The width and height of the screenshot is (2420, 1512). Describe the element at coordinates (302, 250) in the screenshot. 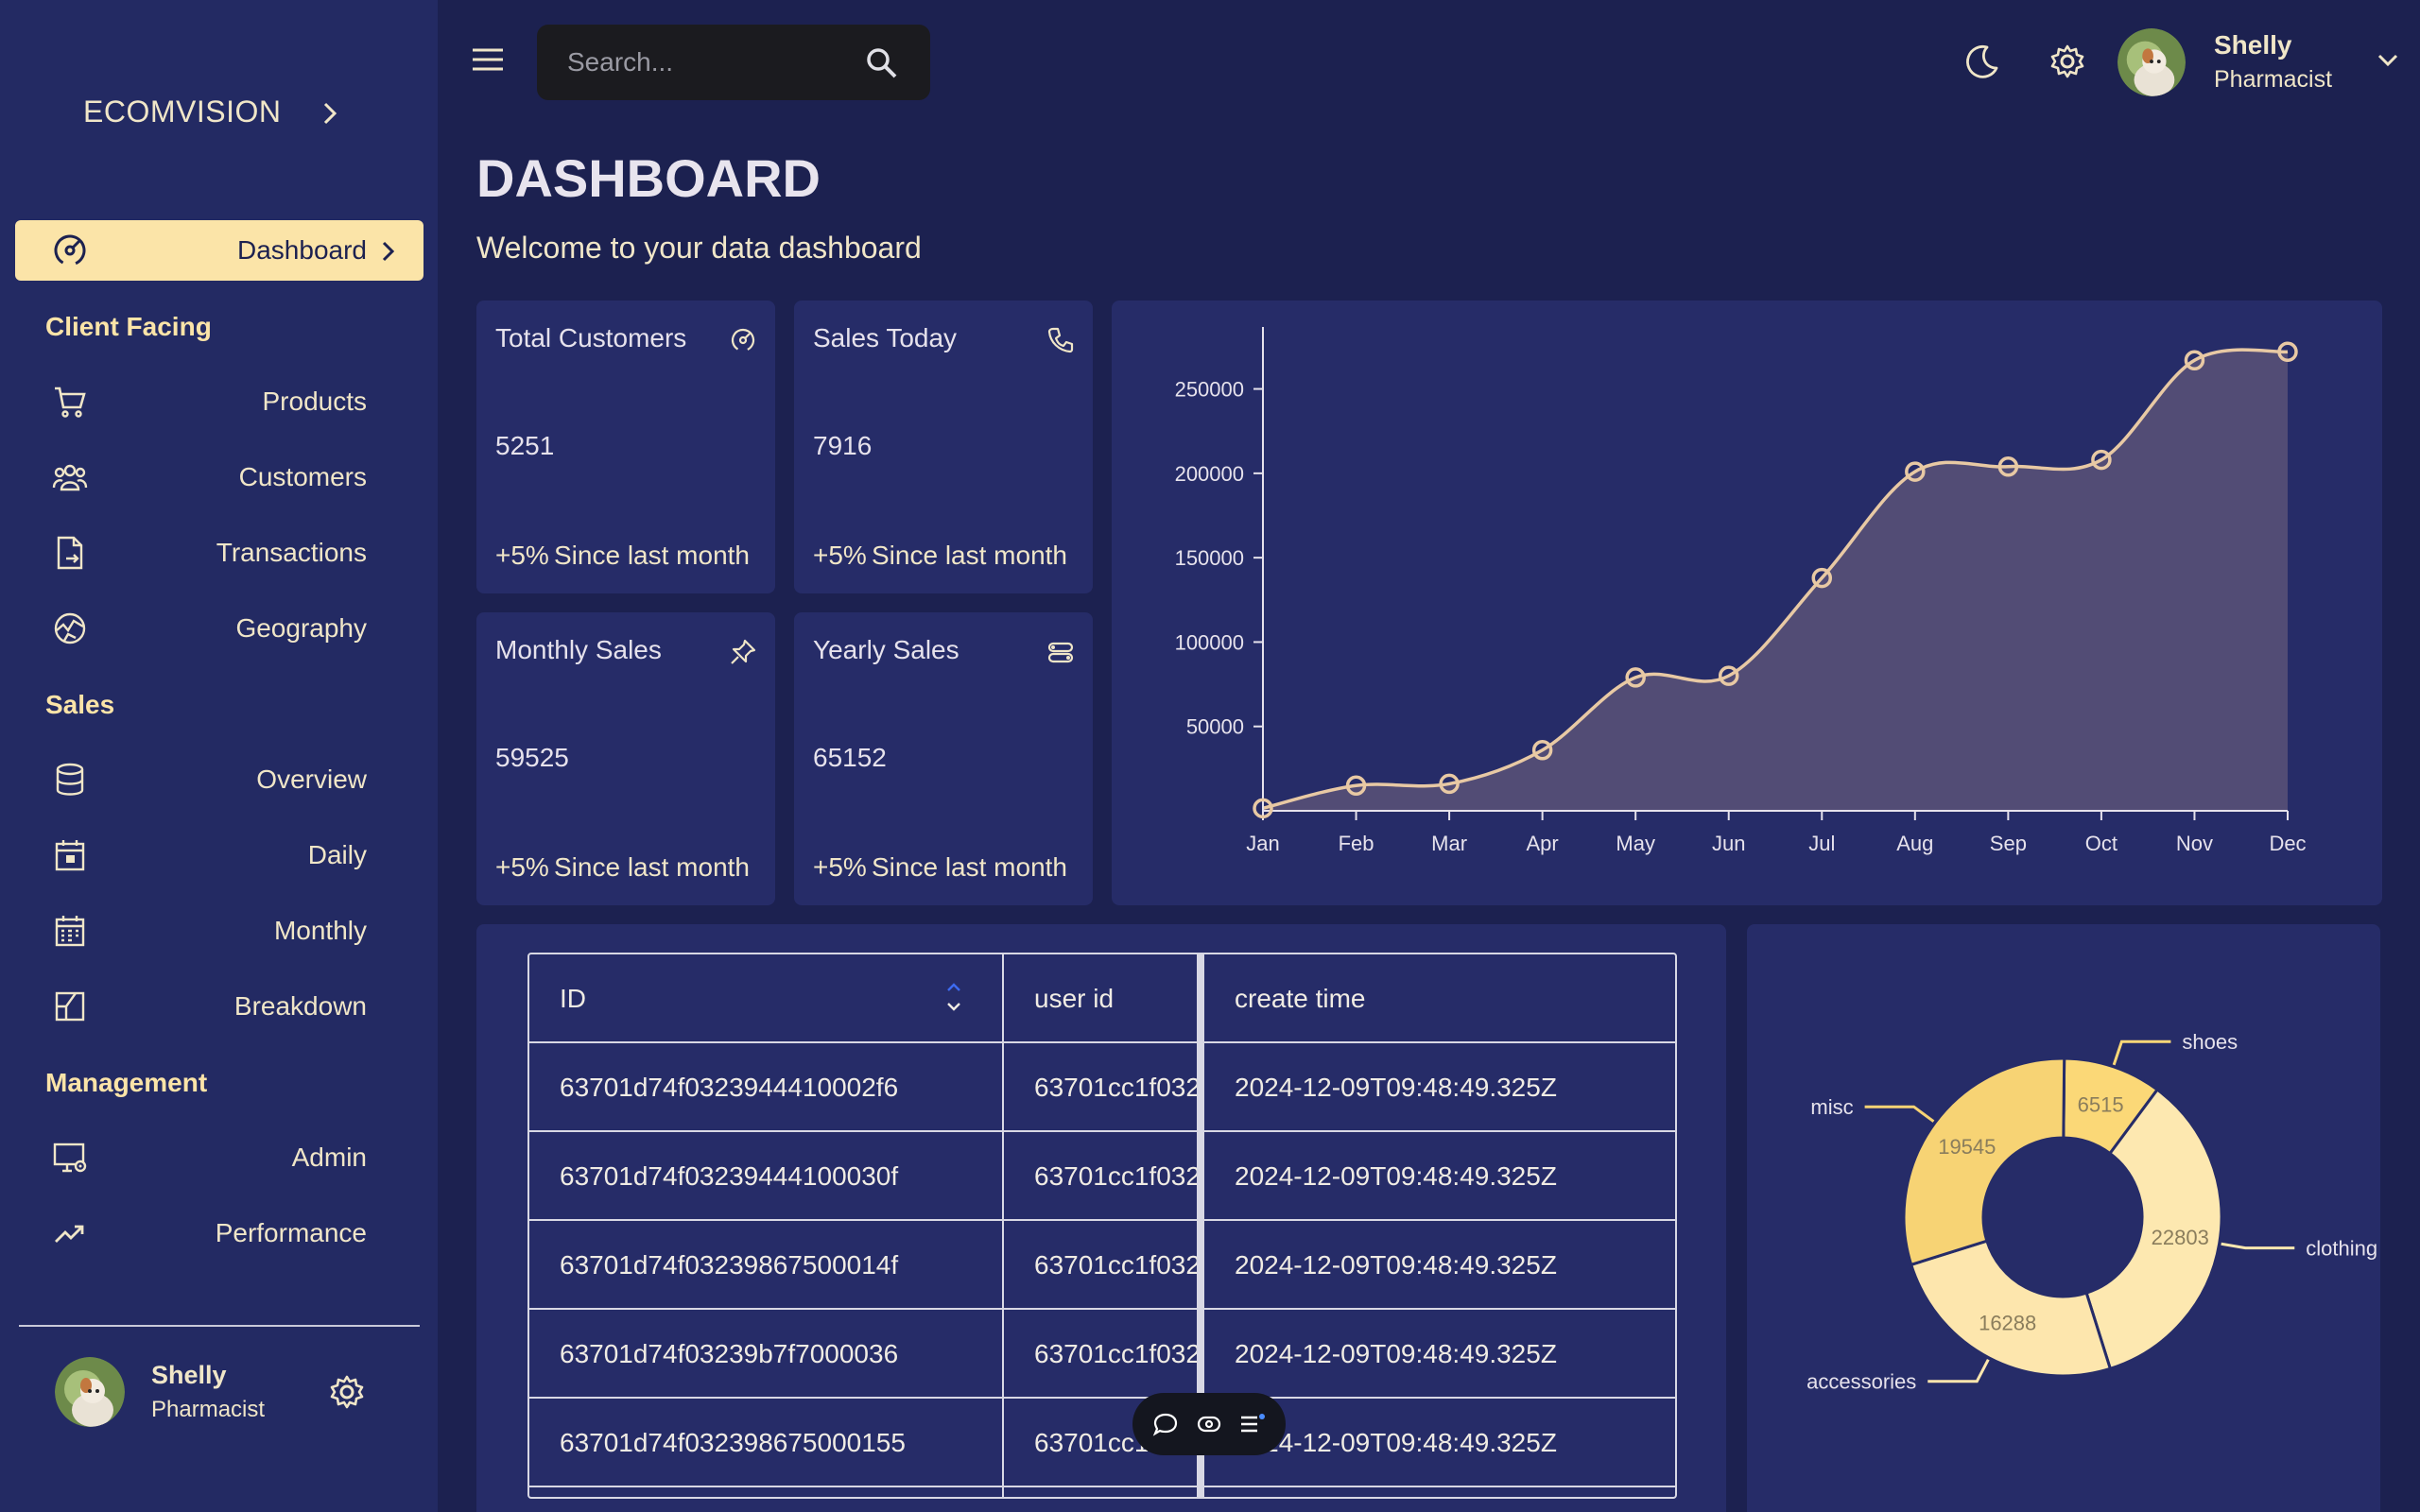

I see `sidebar-item-label: Dashboard` at that location.